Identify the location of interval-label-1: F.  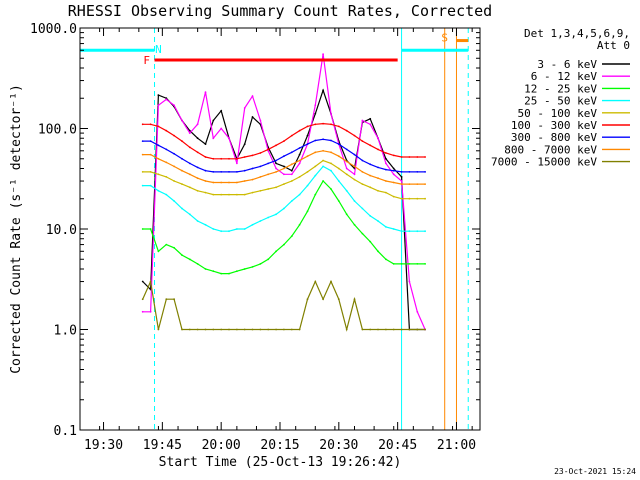
(146, 60).